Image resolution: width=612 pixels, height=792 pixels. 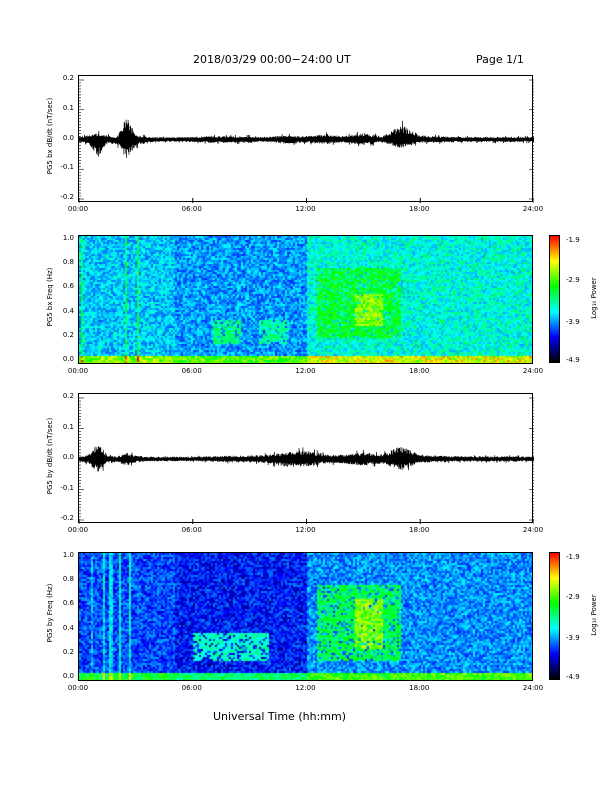 I want to click on bx-colorbar-tick: -2.9, so click(x=573, y=280).